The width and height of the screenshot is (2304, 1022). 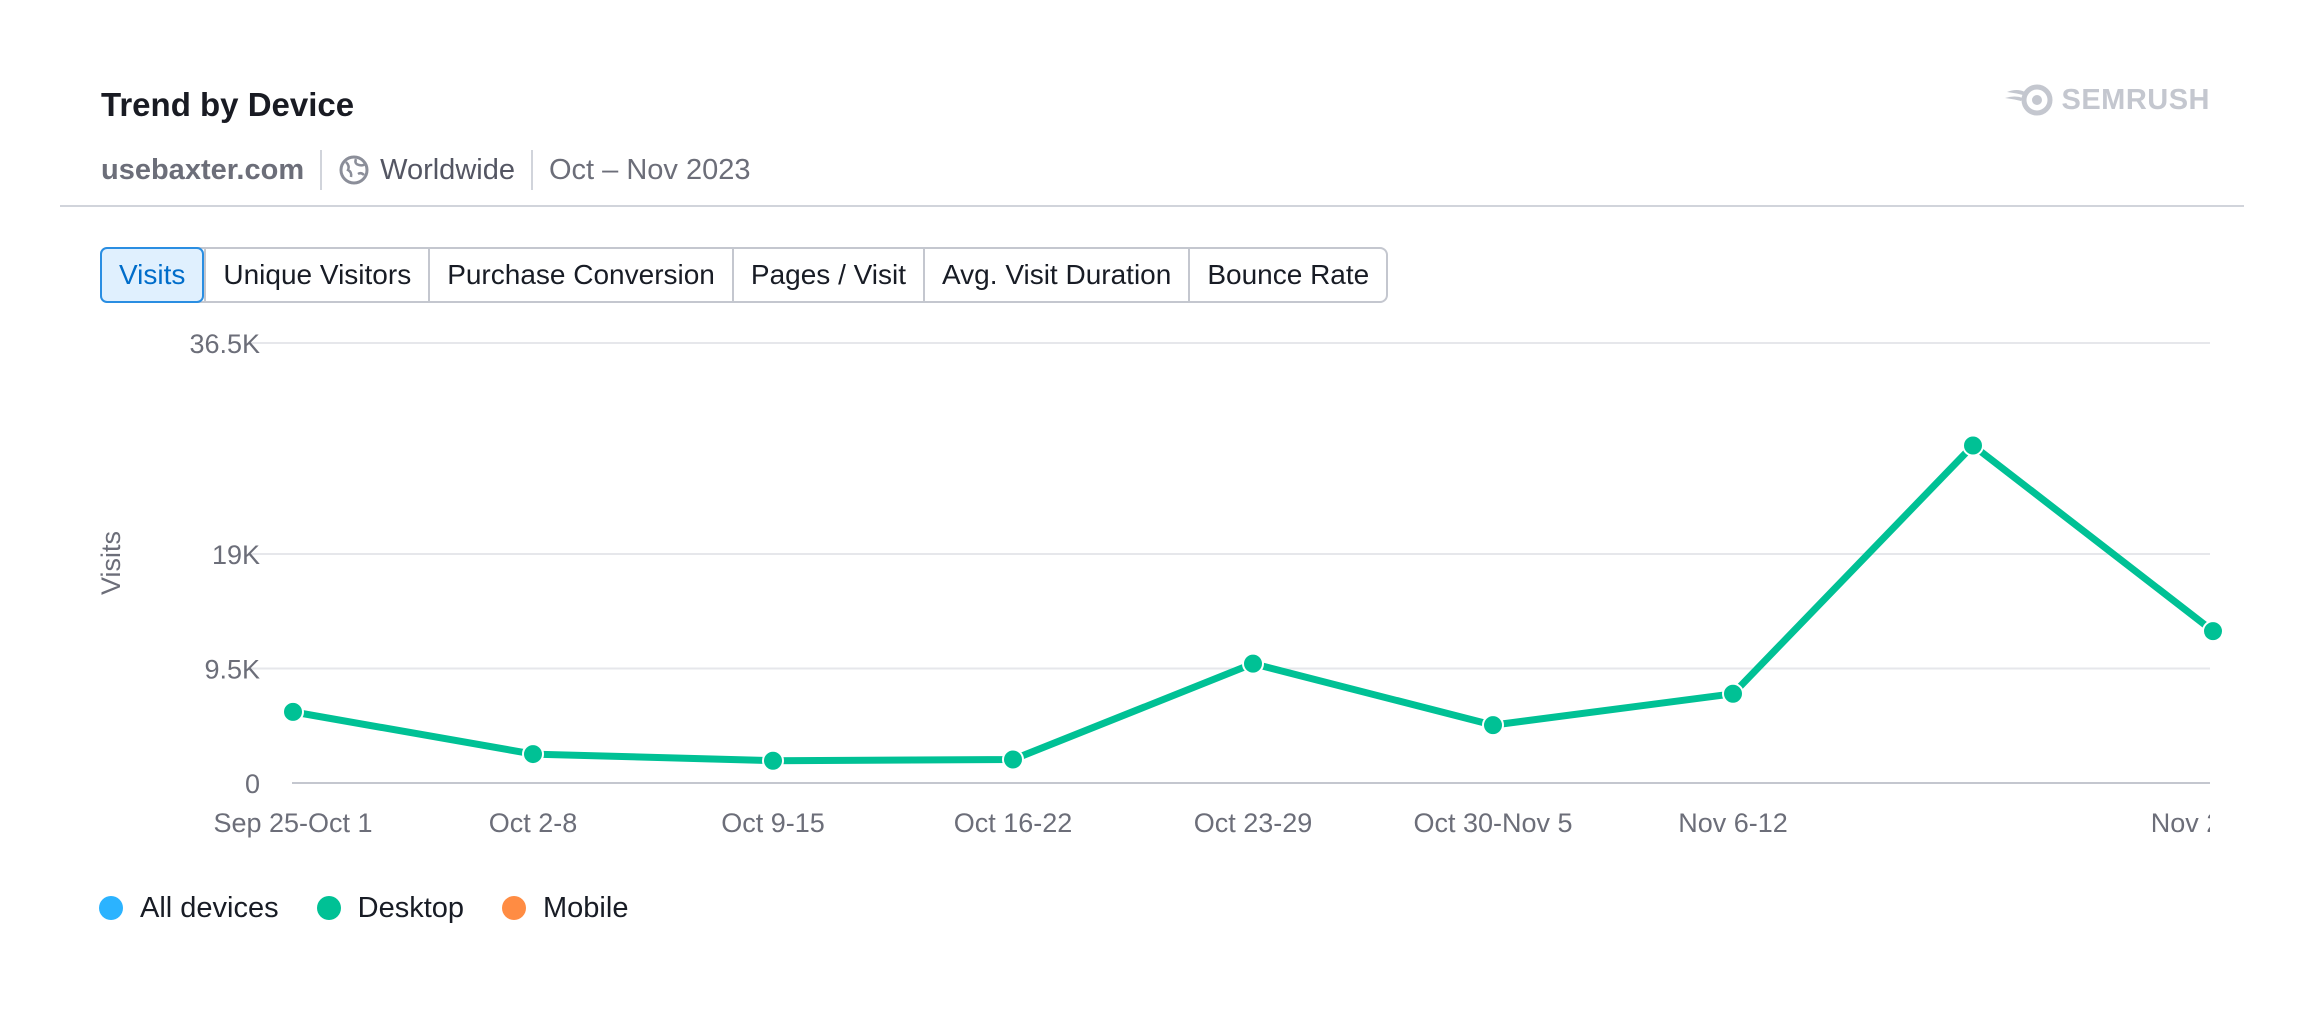 What do you see at coordinates (252, 784) in the screenshot?
I see `y-tick-label: 0` at bounding box center [252, 784].